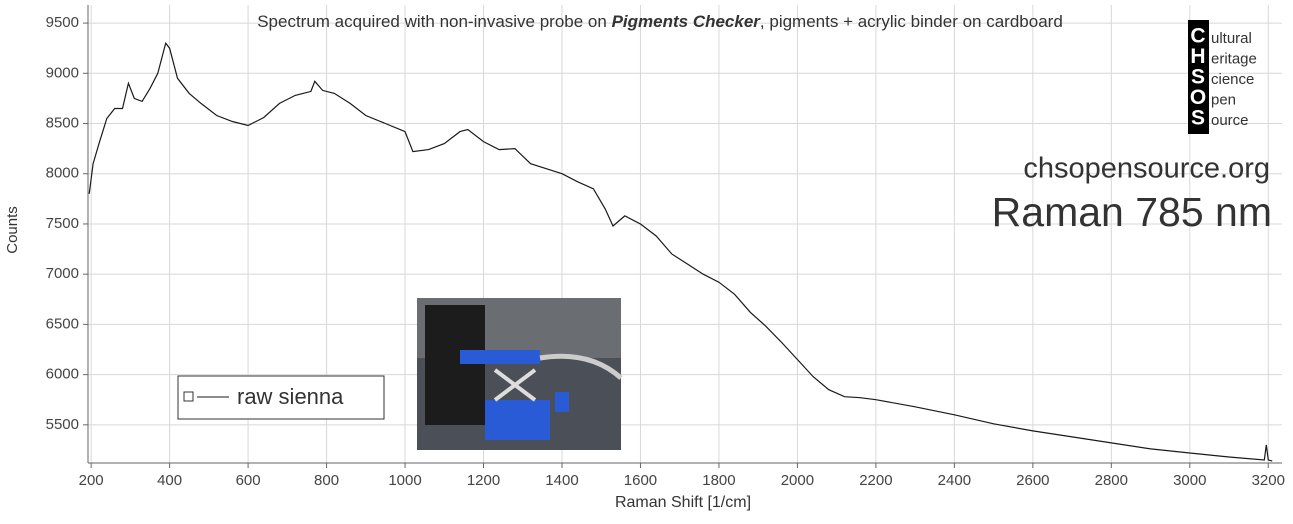 The width and height of the screenshot is (1293, 524). I want to click on x-tick-label: 2800, so click(1111, 480).